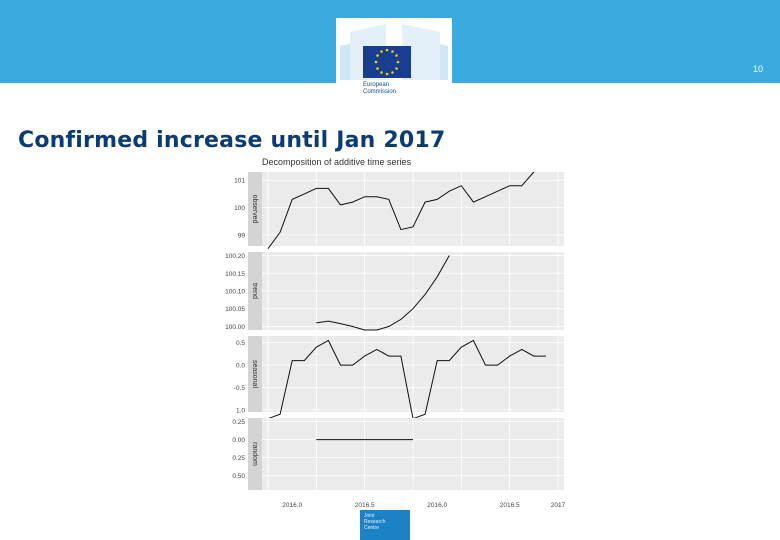 Image resolution: width=780 pixels, height=540 pixels. I want to click on series-line-trend, so click(383, 293).